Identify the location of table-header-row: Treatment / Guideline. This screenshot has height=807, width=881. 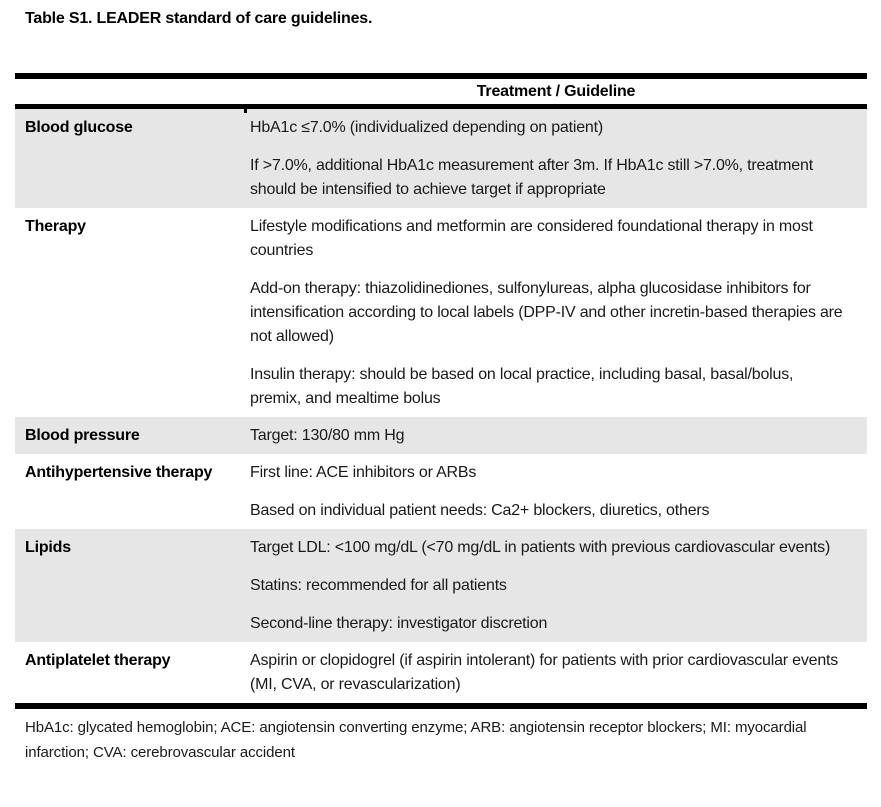
(441, 94).